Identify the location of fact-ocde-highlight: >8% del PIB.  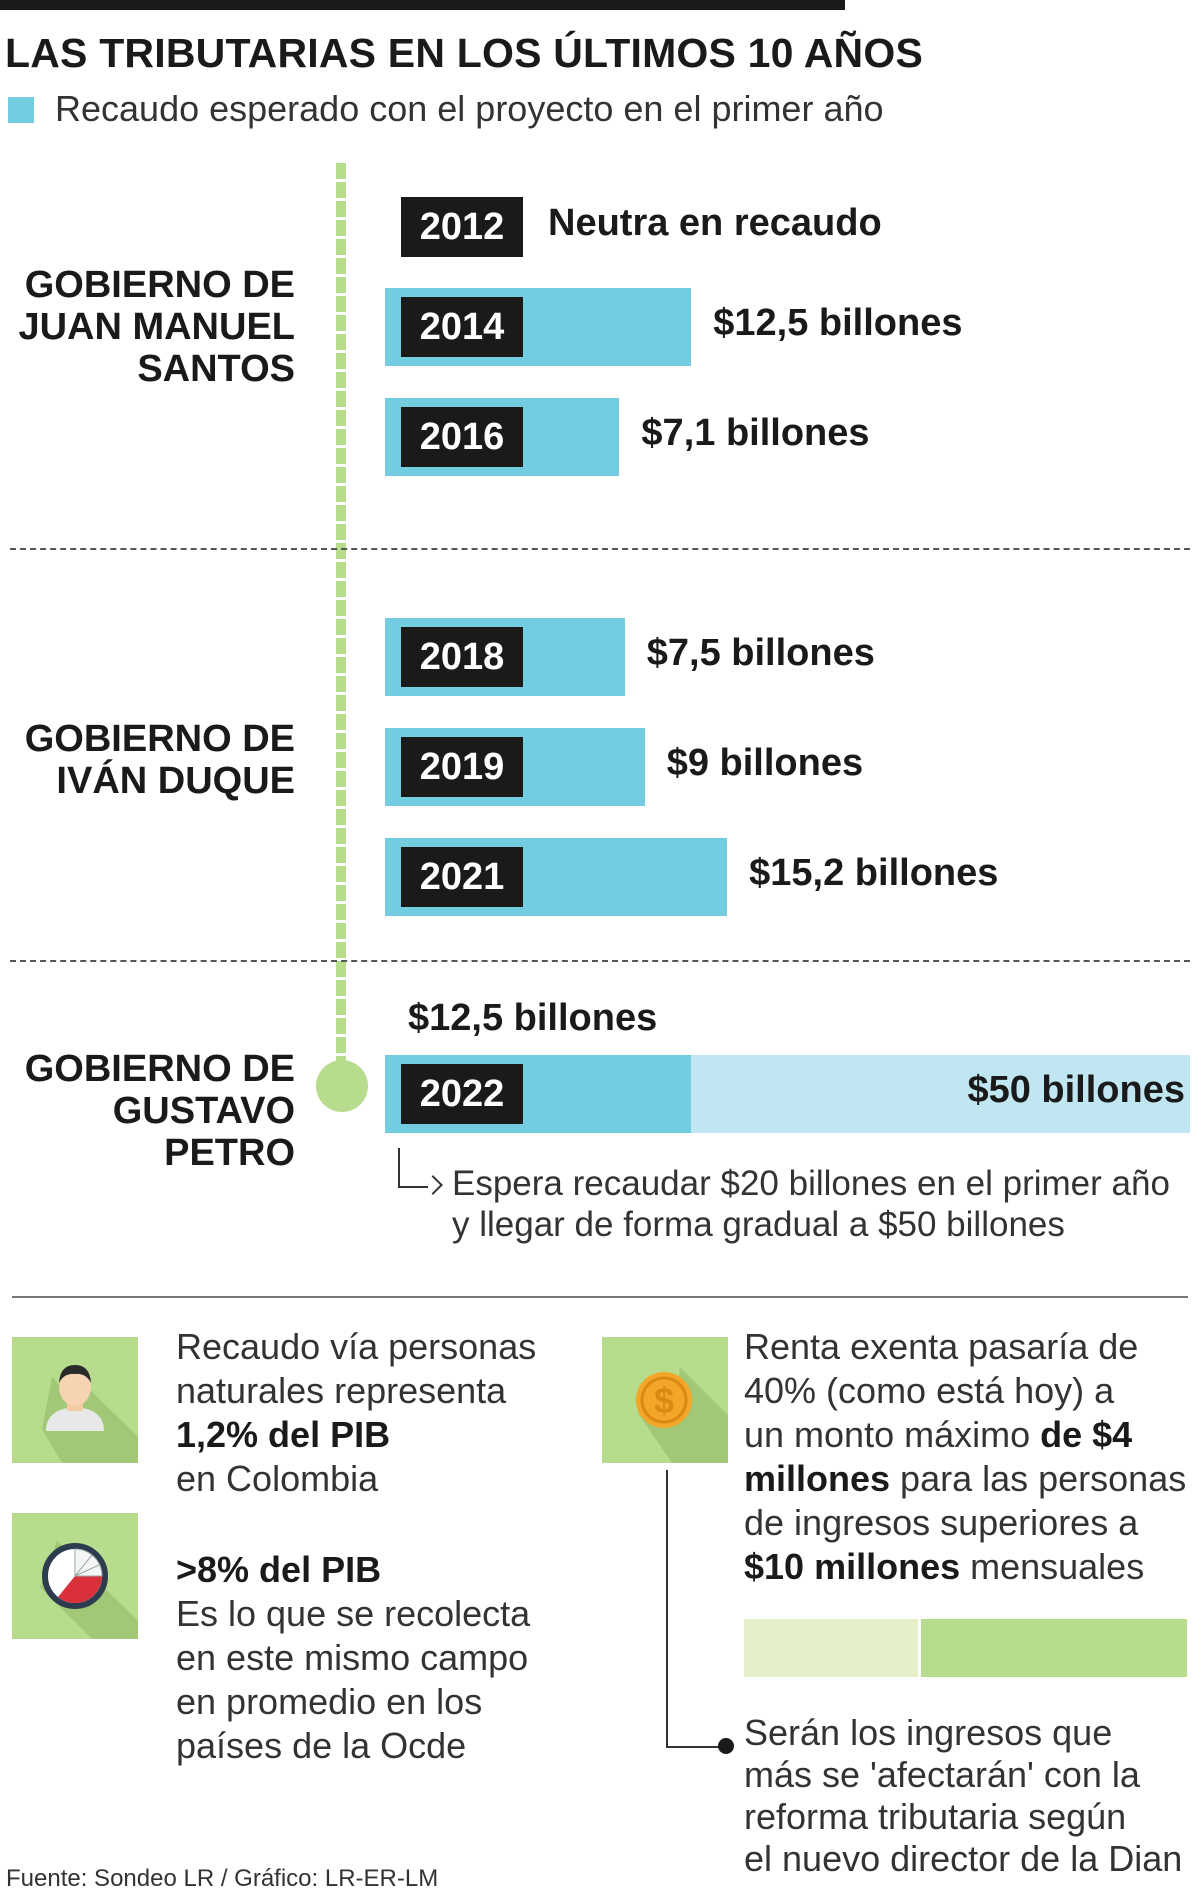
(279, 1569).